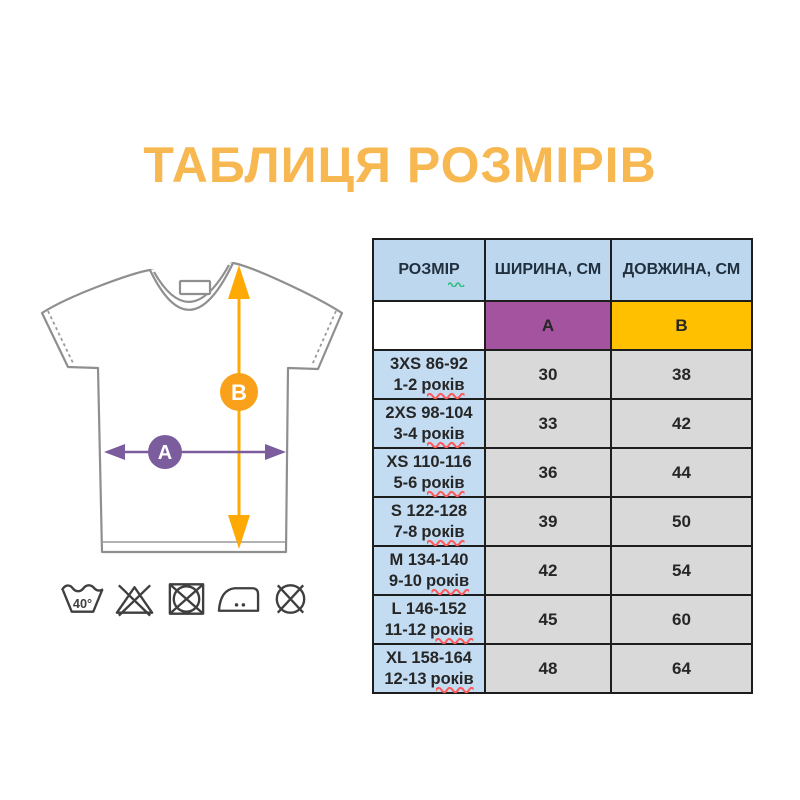 This screenshot has height=800, width=800. I want to click on left-sleeve-stitch, so click(60, 337).